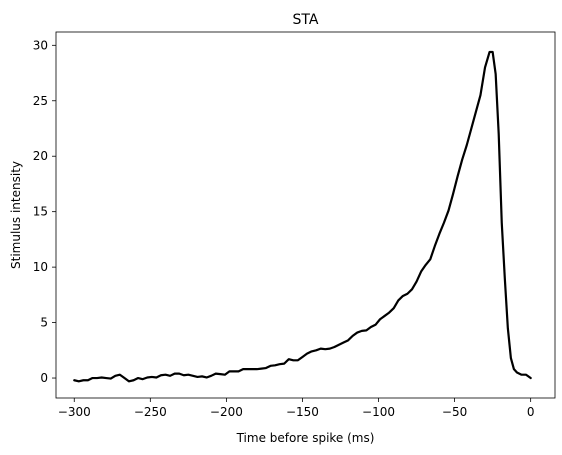 The height and width of the screenshot is (455, 562). I want to click on y-axis-label: Stimulus intensity, so click(16, 215).